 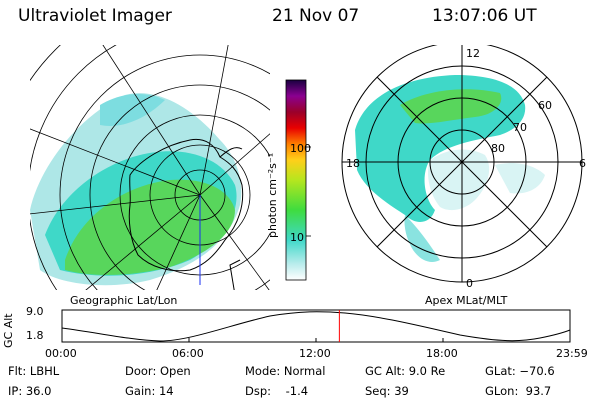 I want to click on colorbar-scale, so click(x=296, y=180).